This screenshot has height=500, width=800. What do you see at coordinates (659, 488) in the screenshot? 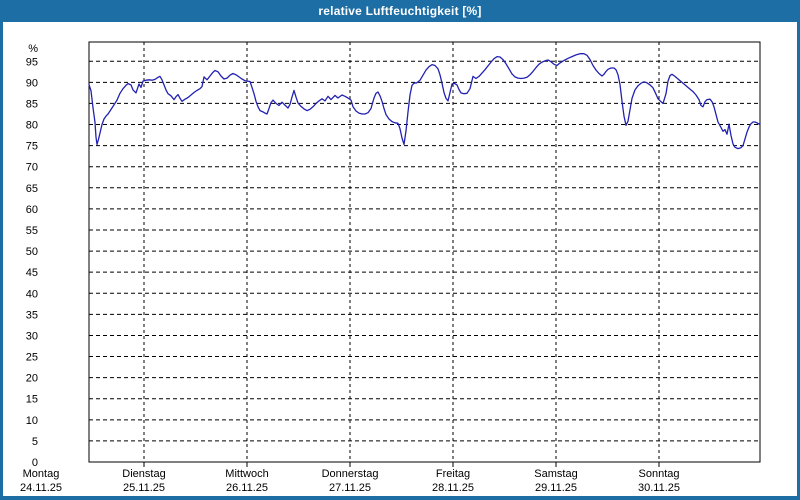
I see `x-day-date-6: 30.11.25` at bounding box center [659, 488].